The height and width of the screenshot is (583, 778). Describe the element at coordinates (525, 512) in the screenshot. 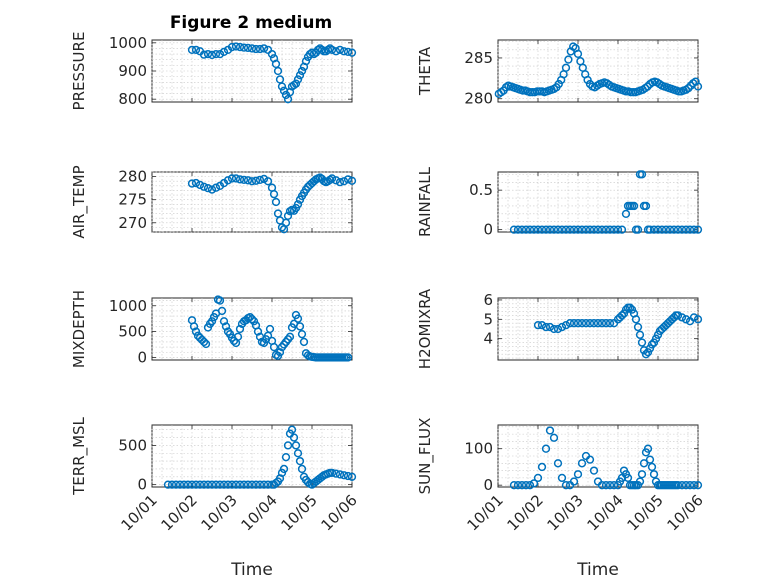

I see `x-tick-label: 10/02` at that location.